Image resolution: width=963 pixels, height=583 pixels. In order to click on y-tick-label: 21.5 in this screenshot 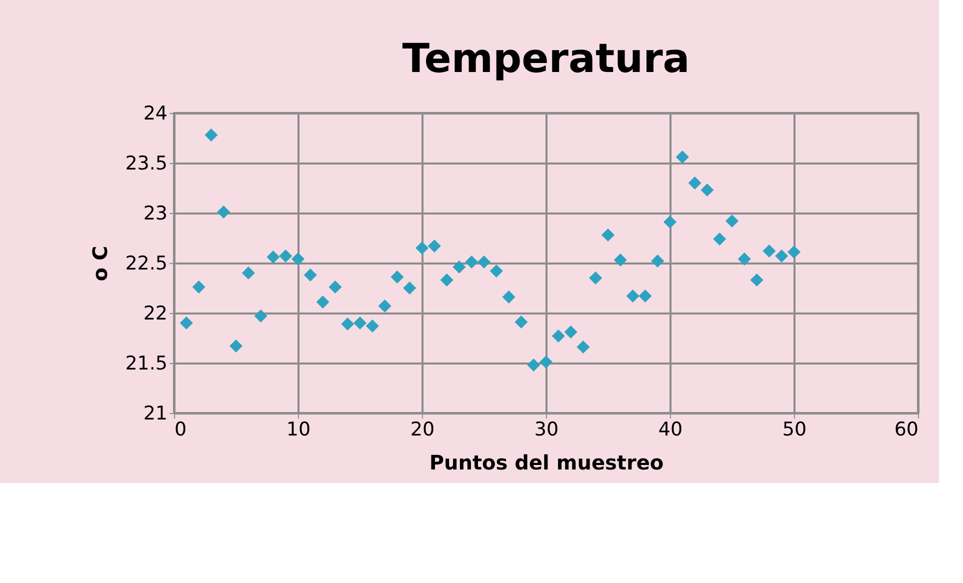, I will do `click(146, 363)`.